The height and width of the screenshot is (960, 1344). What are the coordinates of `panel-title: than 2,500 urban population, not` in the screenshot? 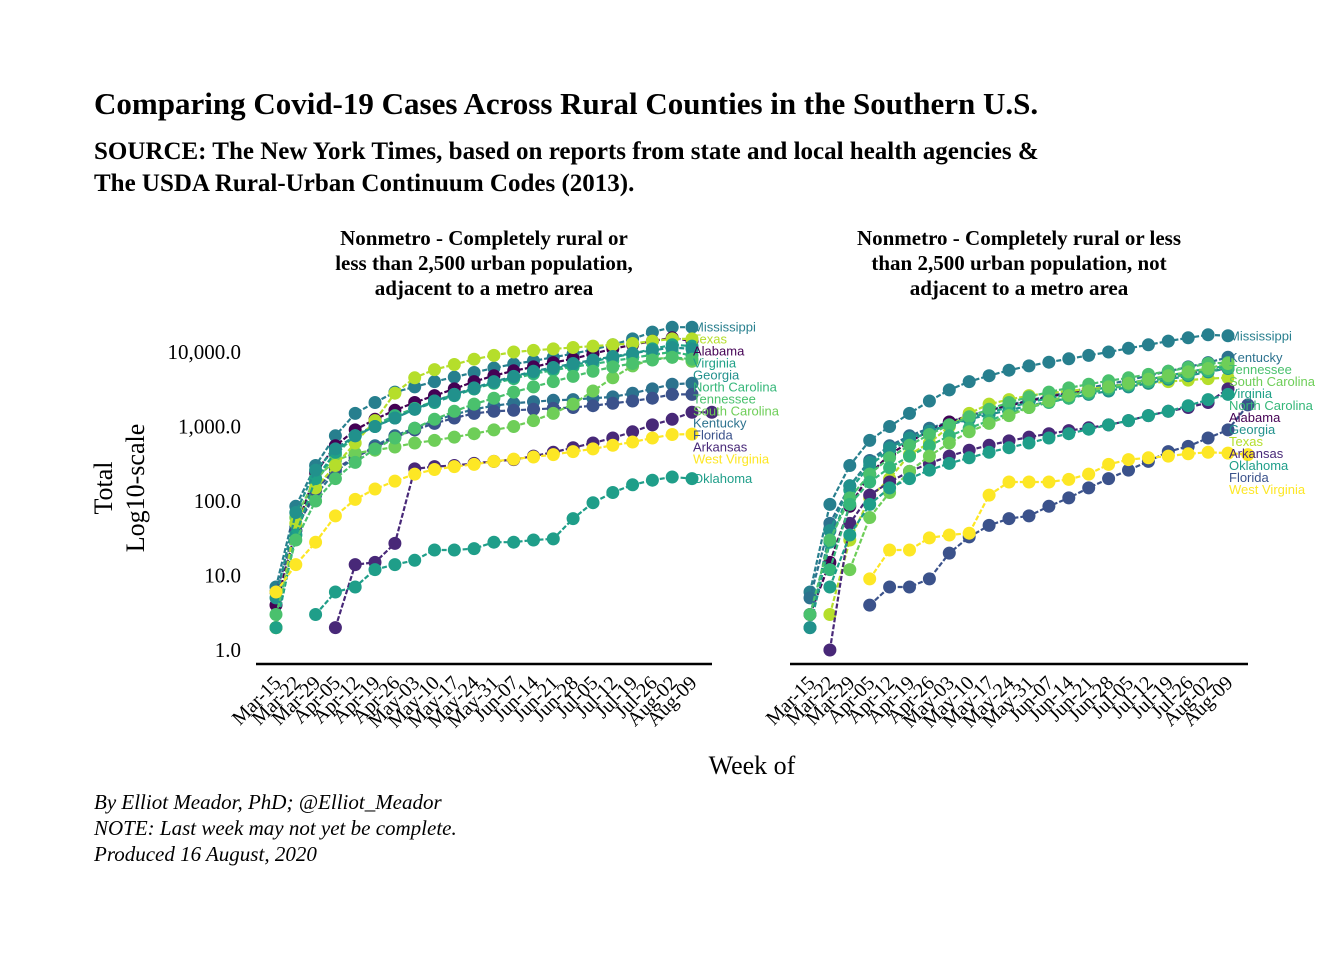 It's located at (1018, 263).